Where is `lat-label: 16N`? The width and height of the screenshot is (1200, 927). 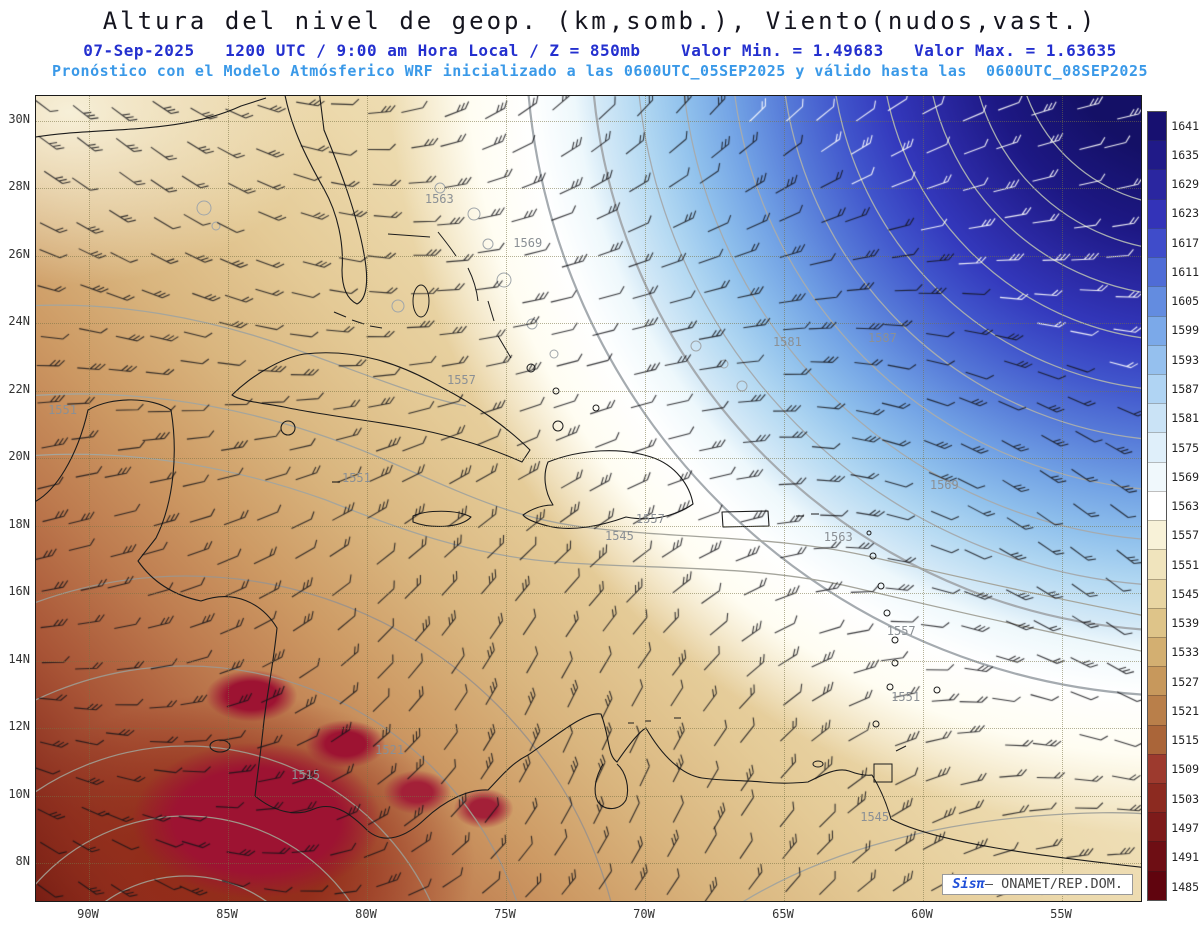
lat-label: 16N is located at coordinates (19, 591).